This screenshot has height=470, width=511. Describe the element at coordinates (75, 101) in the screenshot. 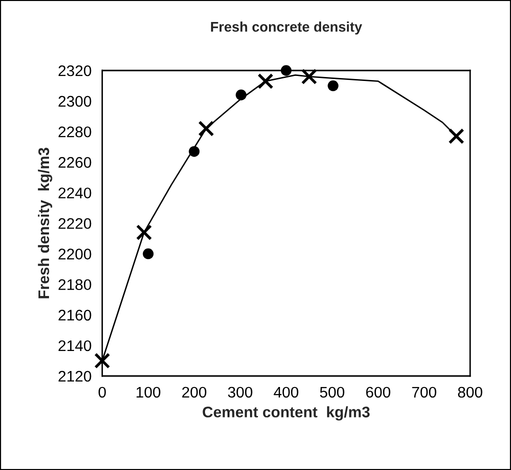

I see `y-tick-label: 2300` at that location.